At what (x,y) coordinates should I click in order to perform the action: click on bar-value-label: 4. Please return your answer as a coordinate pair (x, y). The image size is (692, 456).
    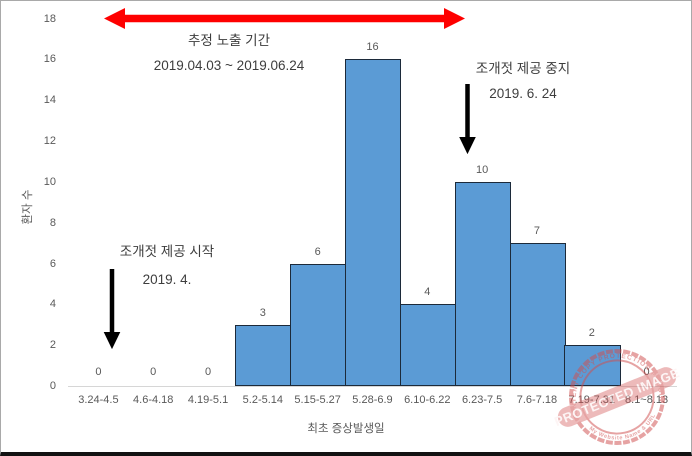
    Looking at the image, I should click on (427, 292).